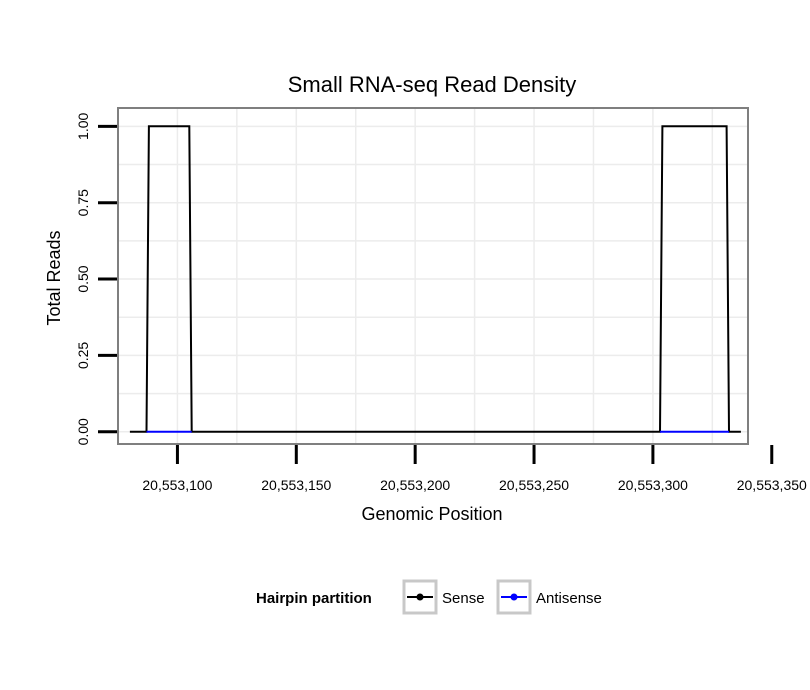 Image resolution: width=810 pixels, height=690 pixels. What do you see at coordinates (83, 431) in the screenshot?
I see `y-tick-label: 0.00` at bounding box center [83, 431].